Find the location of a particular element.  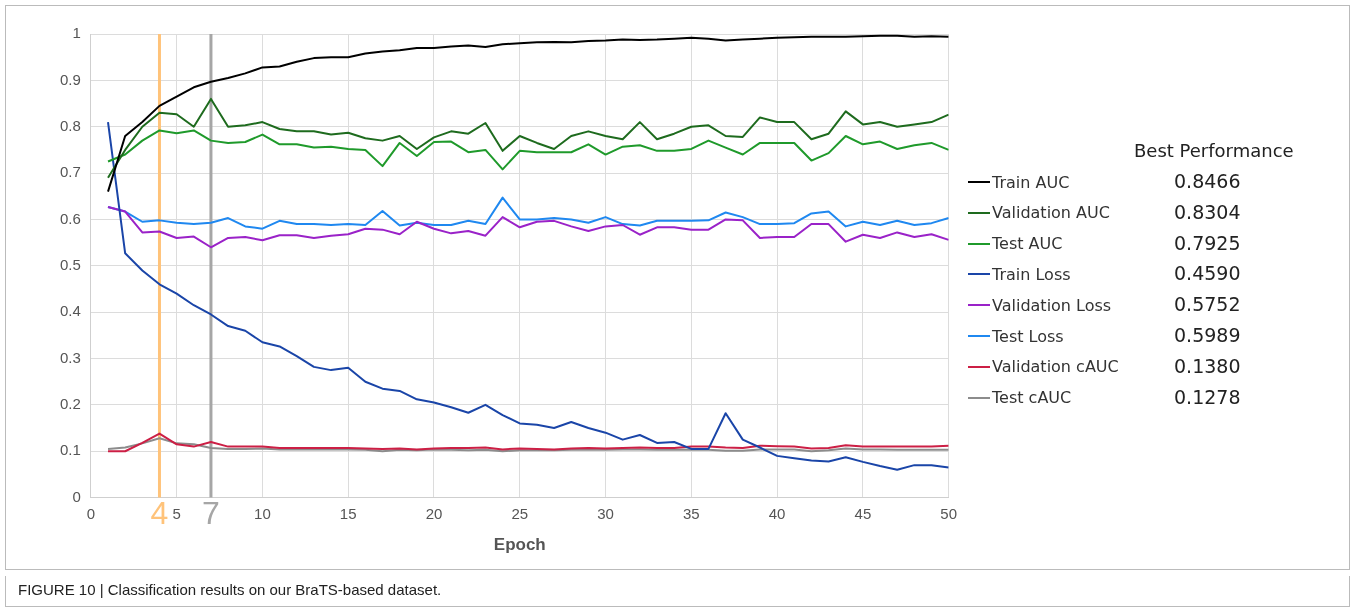

y-tick-label: 0.3 is located at coordinates (70, 357).